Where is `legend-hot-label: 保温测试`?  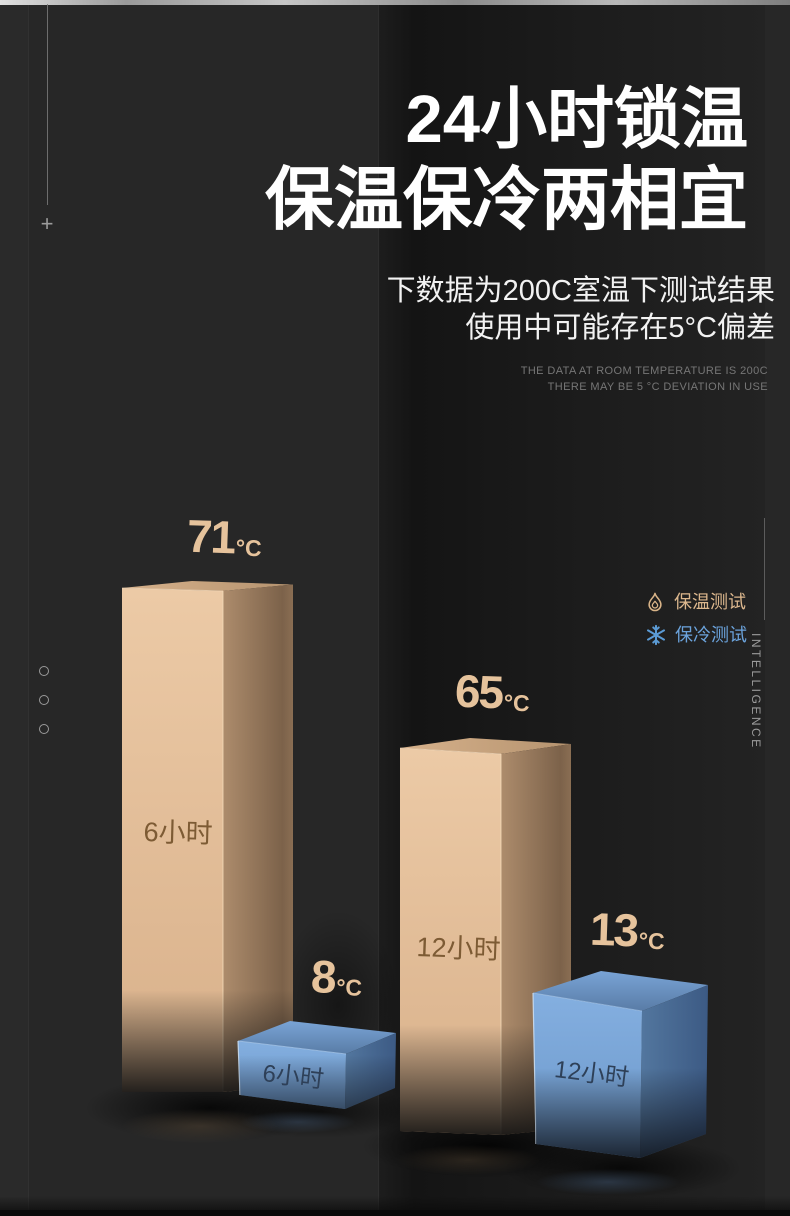 legend-hot-label: 保温测试 is located at coordinates (710, 602).